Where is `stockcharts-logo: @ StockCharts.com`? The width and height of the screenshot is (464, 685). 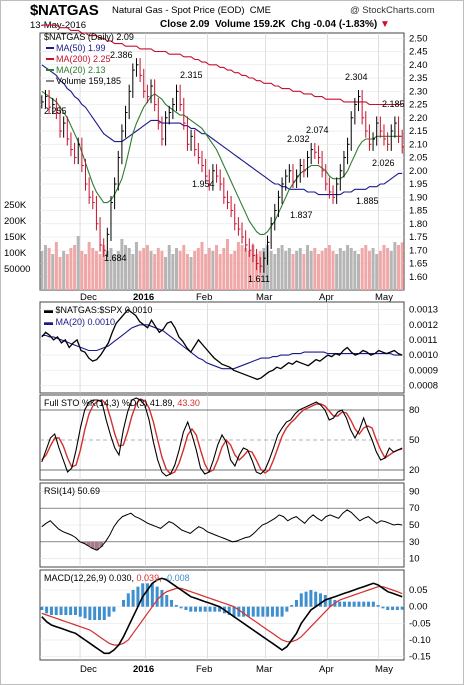 stockcharts-logo: @ StockCharts.com is located at coordinates (392, 10).